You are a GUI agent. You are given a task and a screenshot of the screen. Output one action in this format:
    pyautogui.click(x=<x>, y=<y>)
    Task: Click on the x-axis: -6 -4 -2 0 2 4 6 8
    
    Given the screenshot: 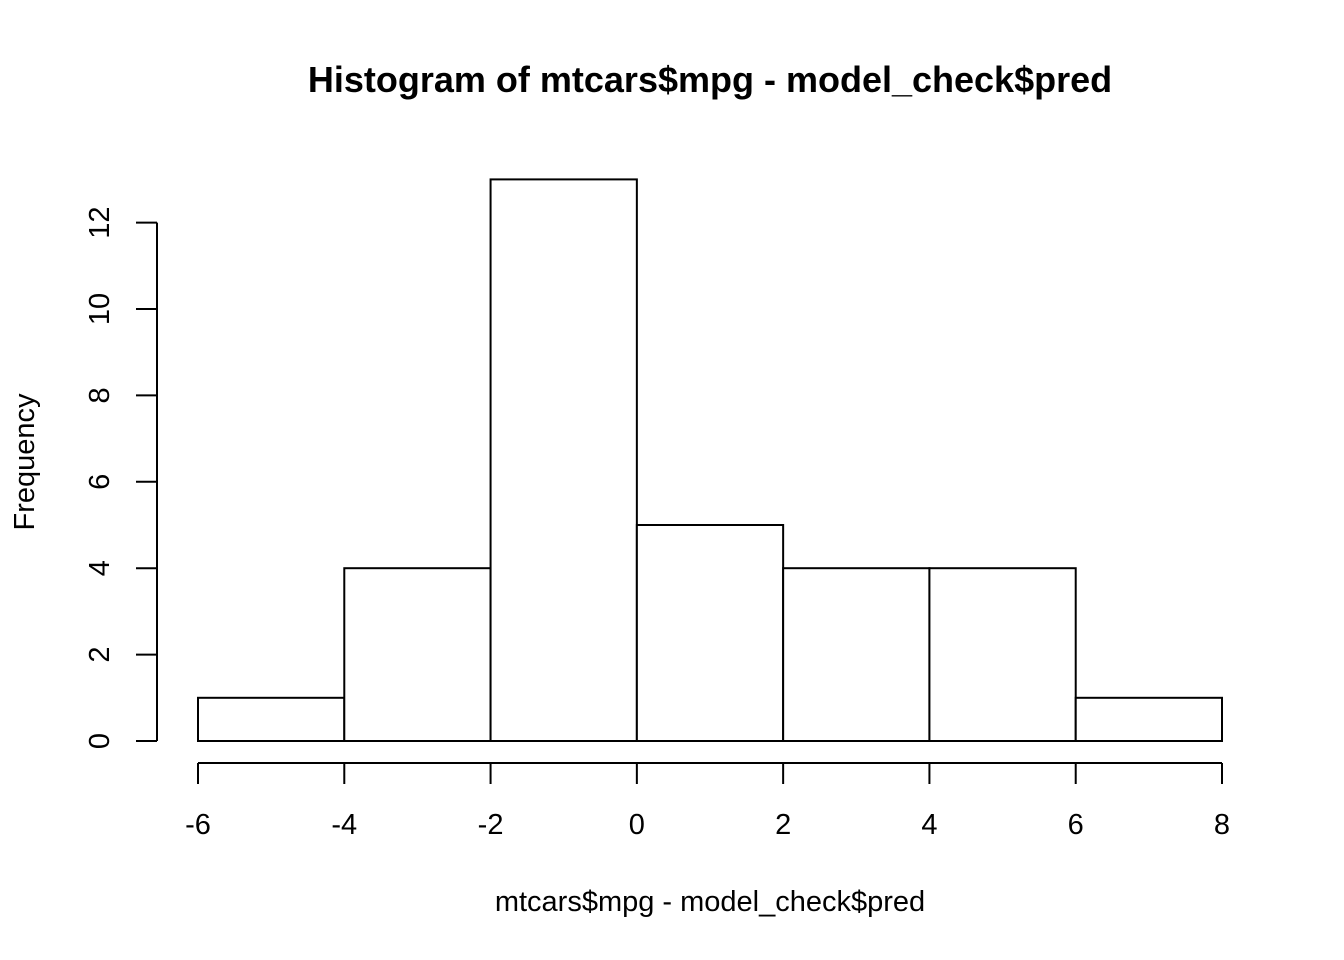 What is the action you would take?
    pyautogui.click(x=707, y=801)
    